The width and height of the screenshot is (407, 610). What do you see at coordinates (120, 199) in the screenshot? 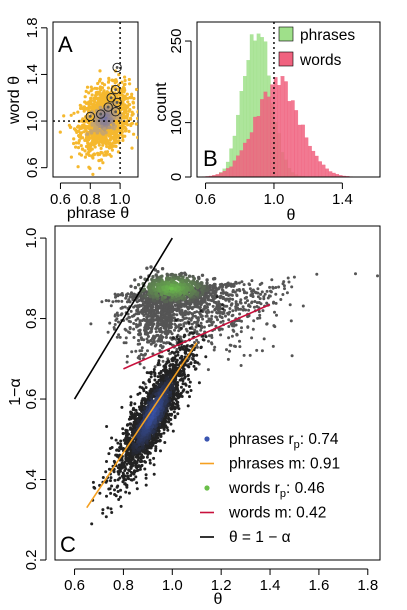
I see `x-tick-label: 1.0` at bounding box center [120, 199].